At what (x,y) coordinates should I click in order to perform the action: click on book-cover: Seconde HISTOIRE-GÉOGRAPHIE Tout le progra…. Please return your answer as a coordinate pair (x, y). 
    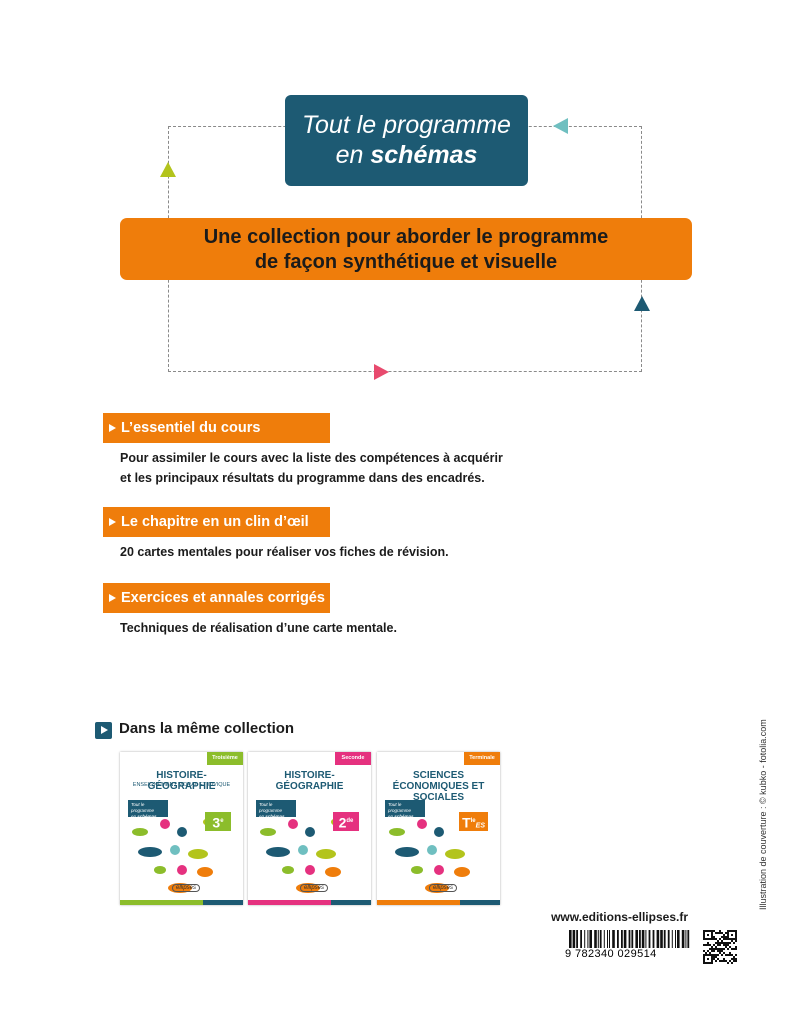
    Looking at the image, I should click on (309, 828).